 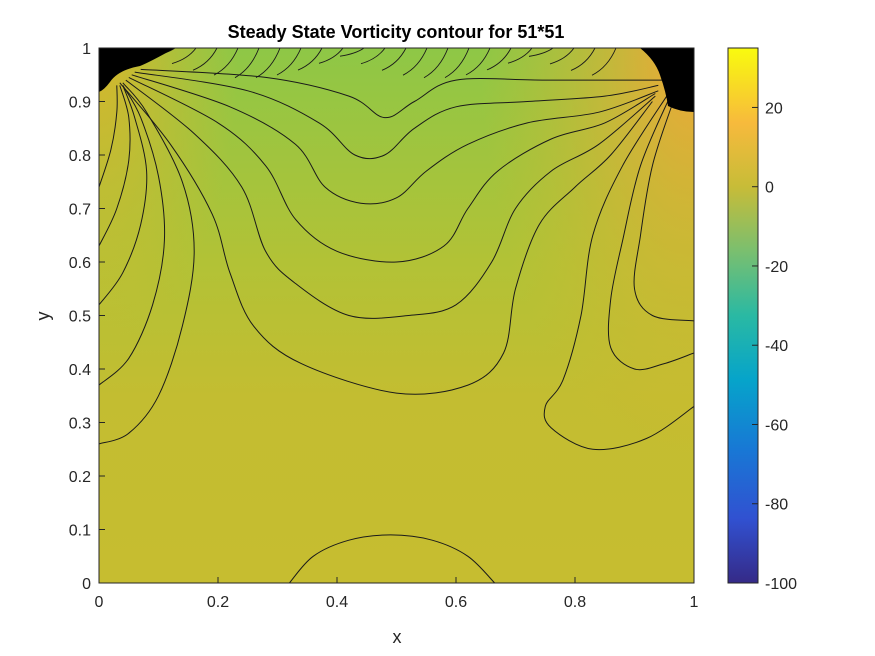 I want to click on x-tick-label: 0, so click(x=99, y=602).